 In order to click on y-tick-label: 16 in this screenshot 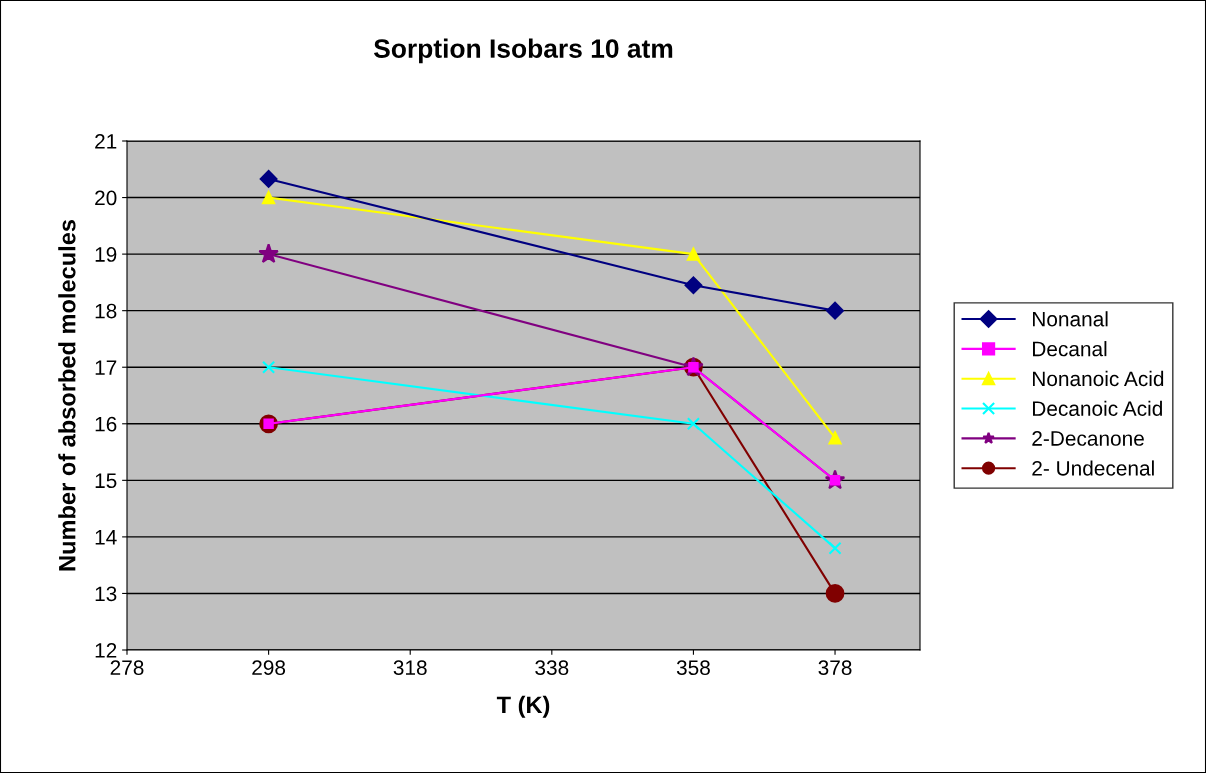, I will do `click(106, 424)`.